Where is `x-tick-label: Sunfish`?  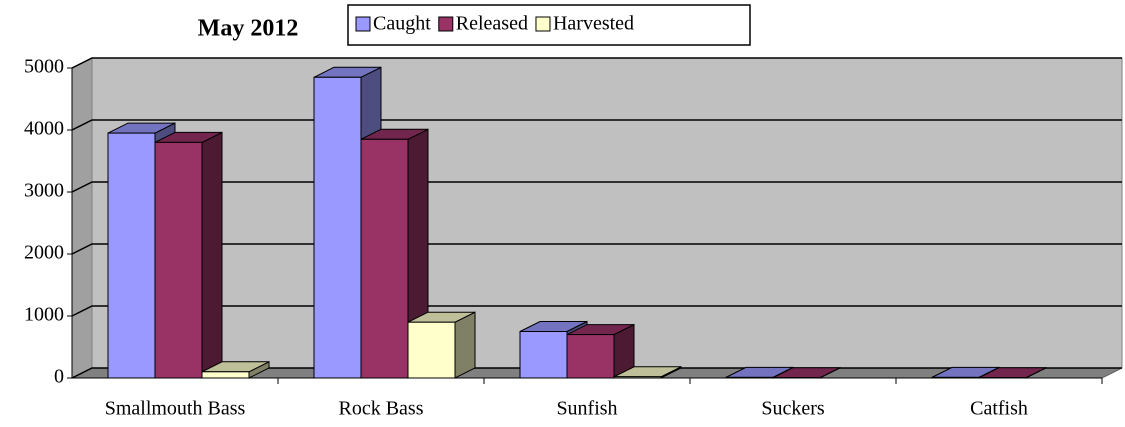
x-tick-label: Sunfish is located at coordinates (586, 409).